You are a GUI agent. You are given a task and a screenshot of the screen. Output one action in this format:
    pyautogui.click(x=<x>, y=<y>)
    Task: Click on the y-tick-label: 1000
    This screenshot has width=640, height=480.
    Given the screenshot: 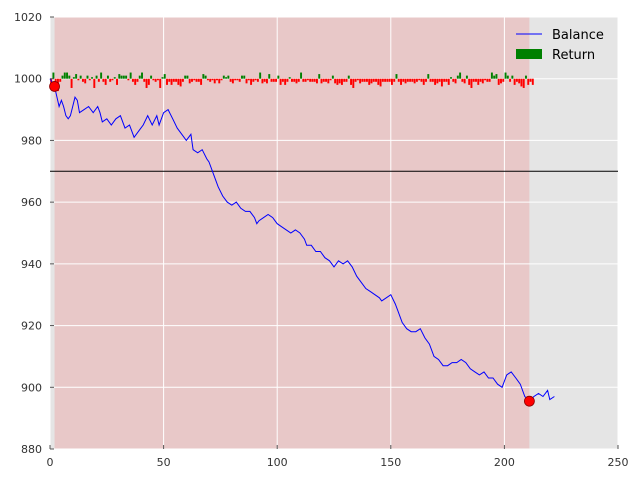 What is the action you would take?
    pyautogui.click(x=28, y=79)
    